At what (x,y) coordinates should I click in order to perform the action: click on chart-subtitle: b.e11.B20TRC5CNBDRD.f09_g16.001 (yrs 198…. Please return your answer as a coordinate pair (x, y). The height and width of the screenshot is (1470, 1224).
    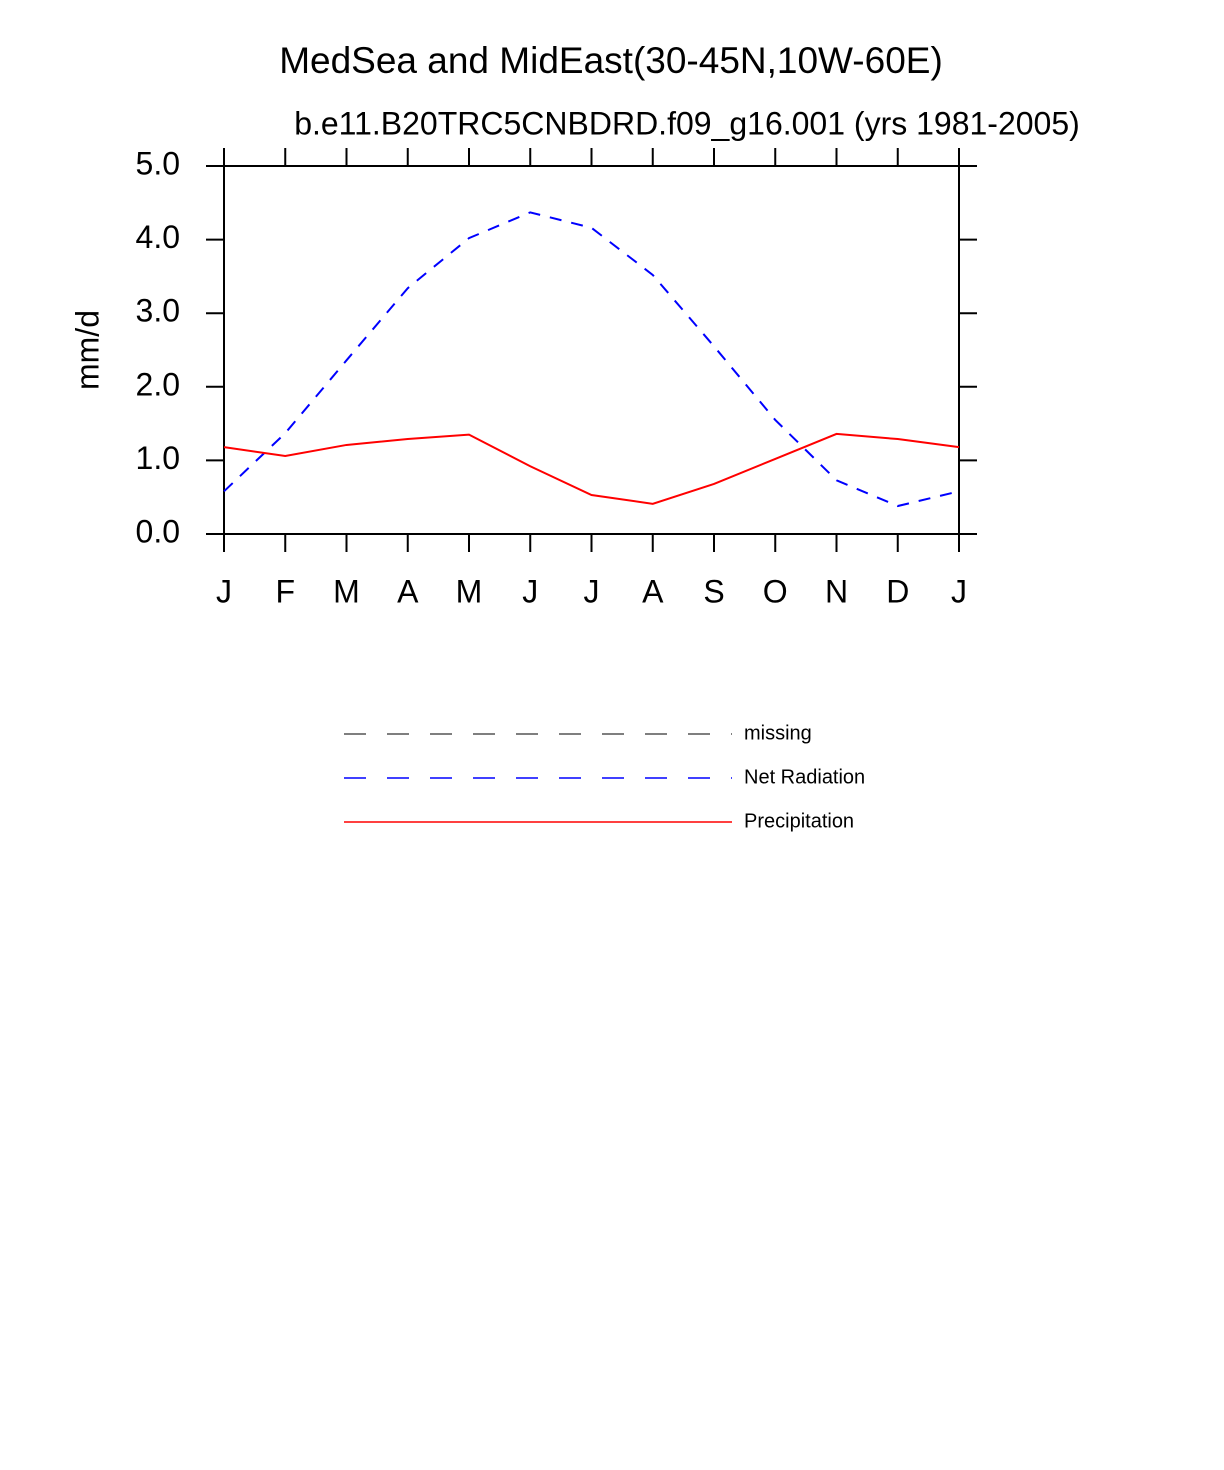
    Looking at the image, I should click on (687, 123).